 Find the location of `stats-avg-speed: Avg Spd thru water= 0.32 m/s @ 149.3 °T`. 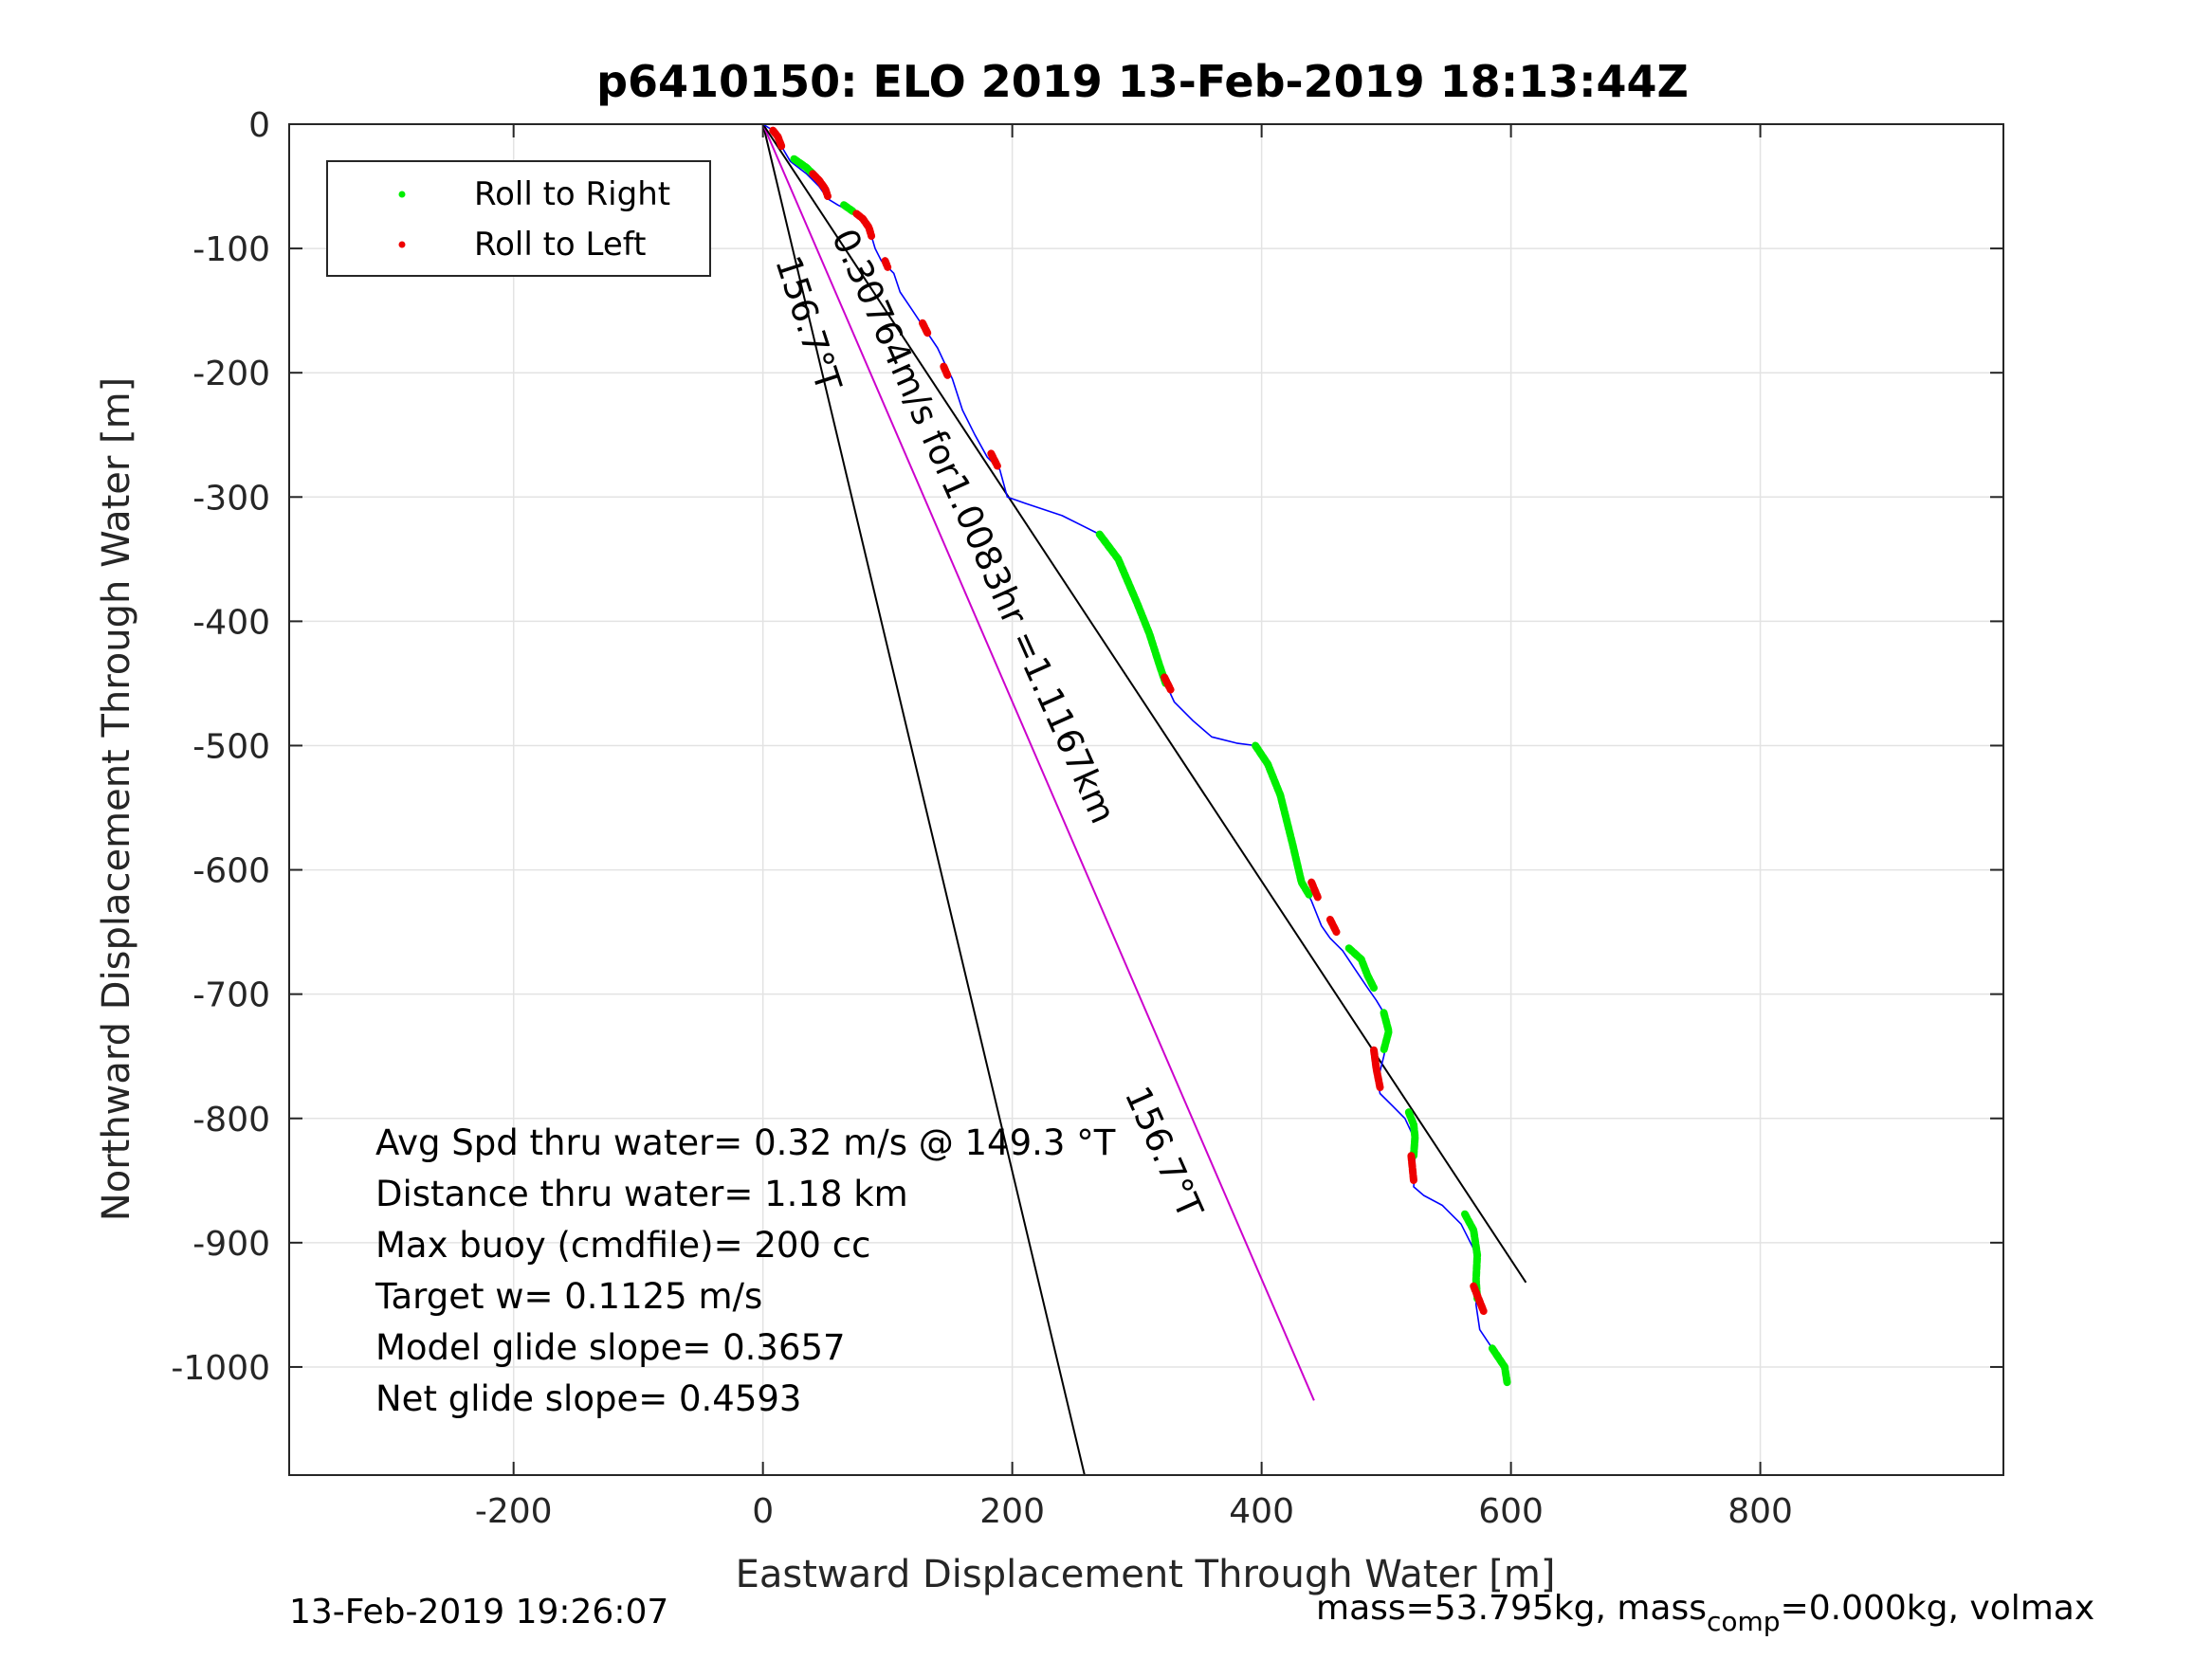

stats-avg-speed: Avg Spd thru water= 0.32 m/s @ 149.3 °T is located at coordinates (745, 1142).